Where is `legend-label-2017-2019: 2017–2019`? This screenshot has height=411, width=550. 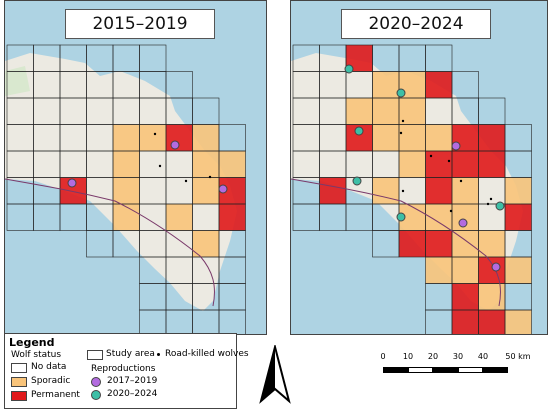
legend-label-2017-2019: 2017–2019 is located at coordinates (132, 381).